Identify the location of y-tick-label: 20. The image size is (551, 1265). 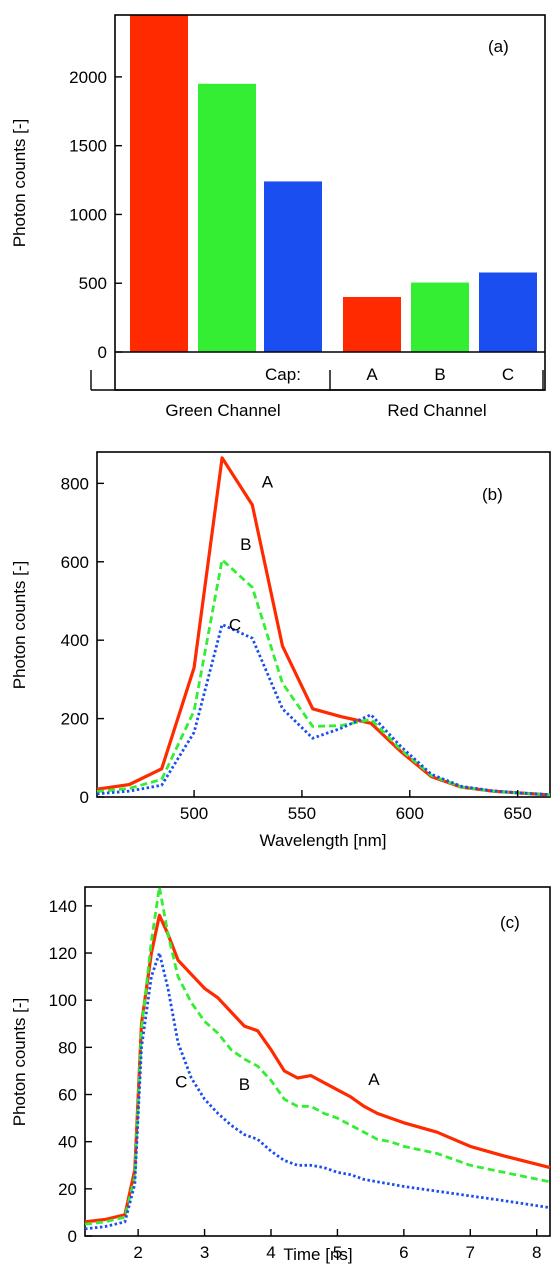
(67, 1189).